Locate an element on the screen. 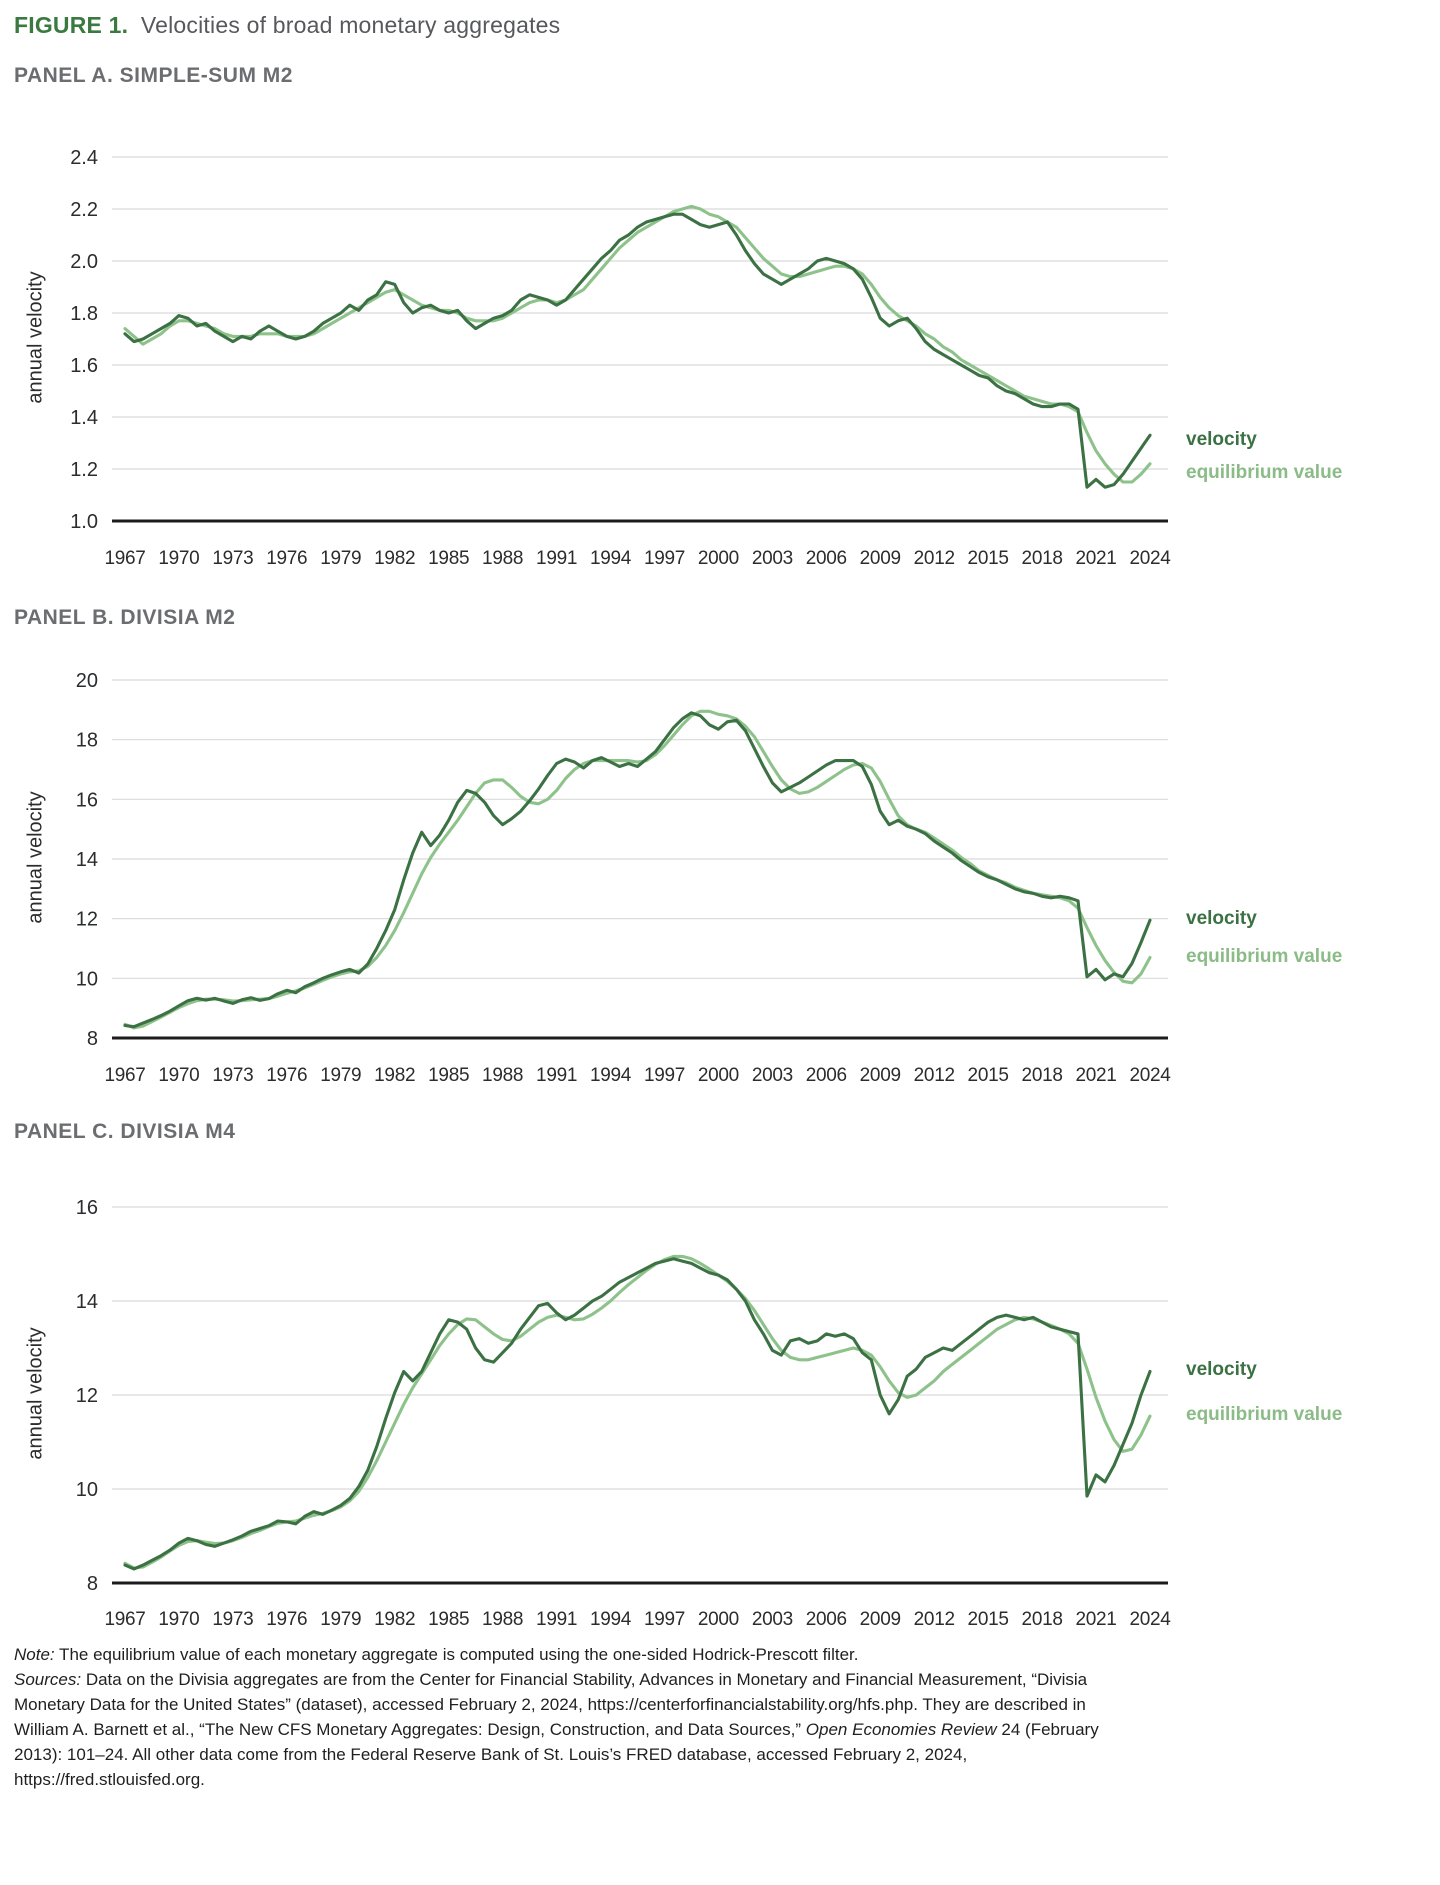 This screenshot has width=1440, height=1885. y-tick-label: 1.8 is located at coordinates (84, 314).